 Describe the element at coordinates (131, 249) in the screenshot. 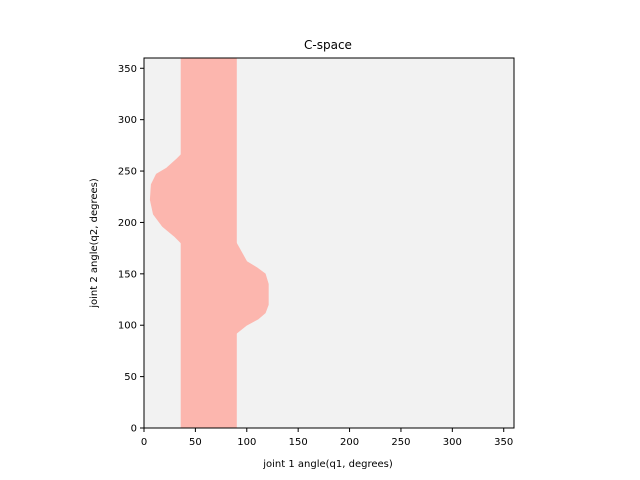

I see `y-axis: 0 50 100 150 200 250 300 350` at that location.